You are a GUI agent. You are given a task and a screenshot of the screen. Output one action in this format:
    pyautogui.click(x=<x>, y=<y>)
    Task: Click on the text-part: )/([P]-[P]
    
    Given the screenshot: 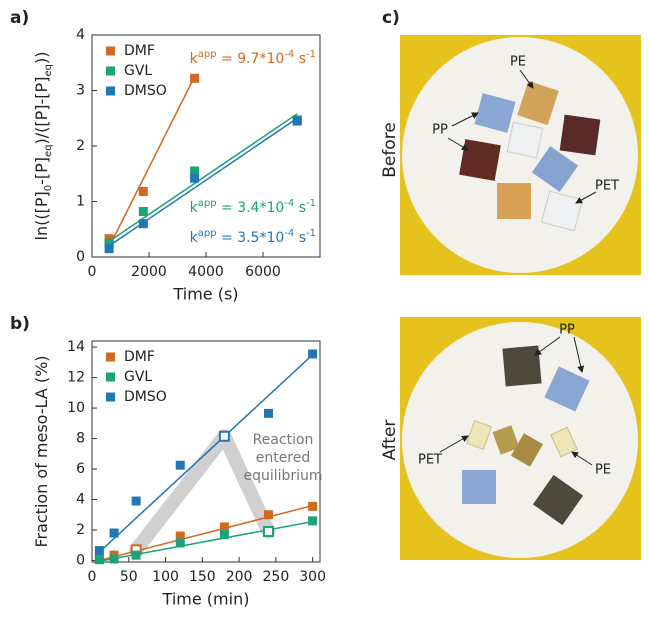 What is the action you would take?
    pyautogui.click(x=41, y=111)
    